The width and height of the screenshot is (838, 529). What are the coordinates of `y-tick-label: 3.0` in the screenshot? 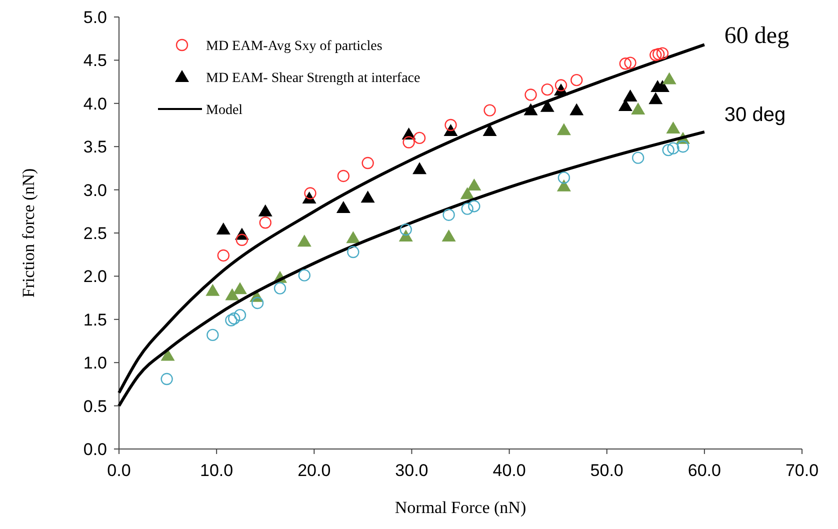 It's located at (95, 190).